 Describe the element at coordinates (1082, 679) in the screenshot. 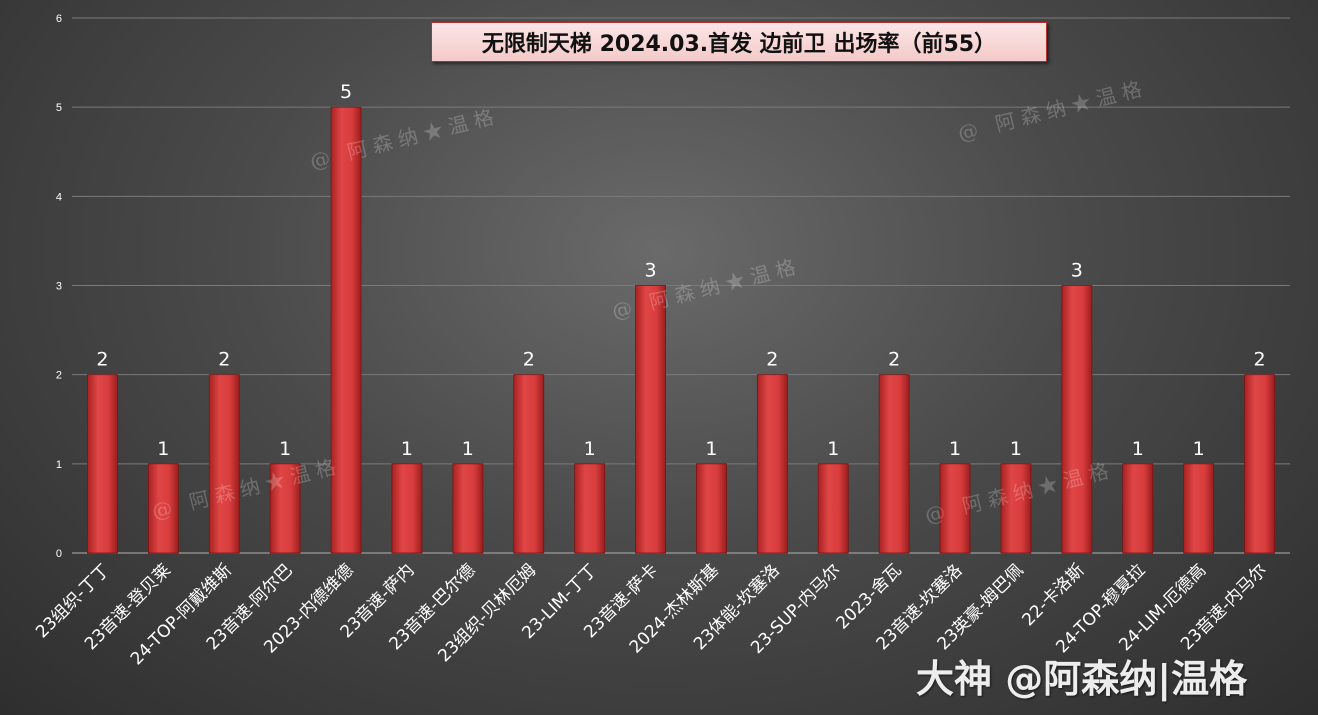

I see `footer-watermark: 大神 @阿森纳|温格` at that location.